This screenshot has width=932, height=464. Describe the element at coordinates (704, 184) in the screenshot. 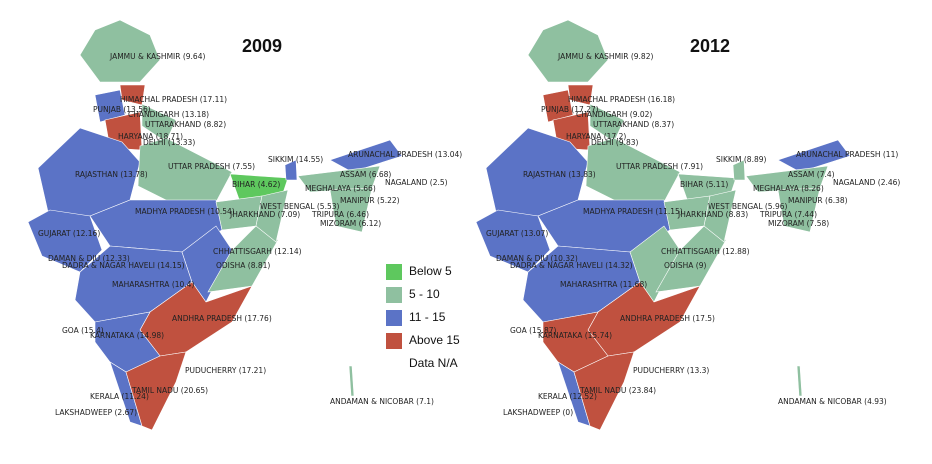

I see `state-label: BIHAR (5.11)` at that location.